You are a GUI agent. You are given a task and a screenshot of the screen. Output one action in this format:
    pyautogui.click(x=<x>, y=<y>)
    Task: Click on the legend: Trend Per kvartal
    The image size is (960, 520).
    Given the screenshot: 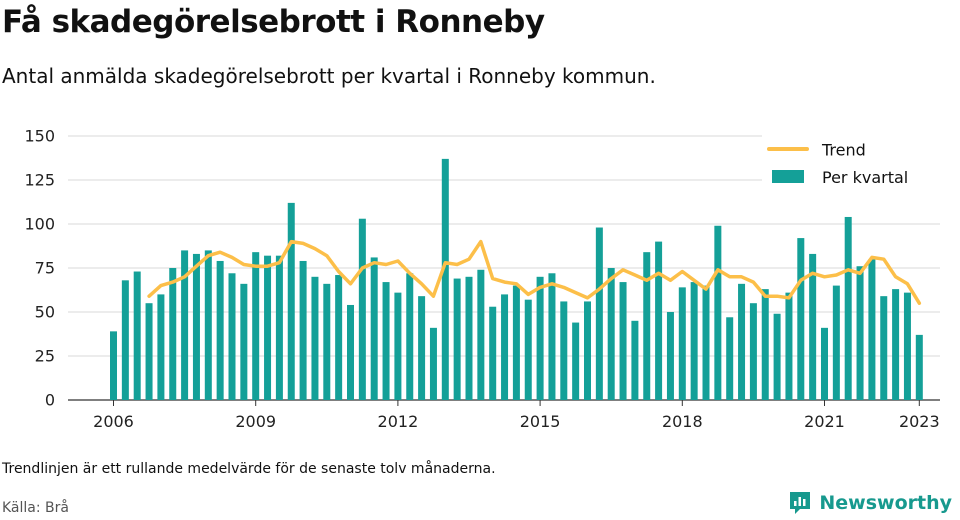 What is the action you would take?
    pyautogui.click(x=851, y=163)
    